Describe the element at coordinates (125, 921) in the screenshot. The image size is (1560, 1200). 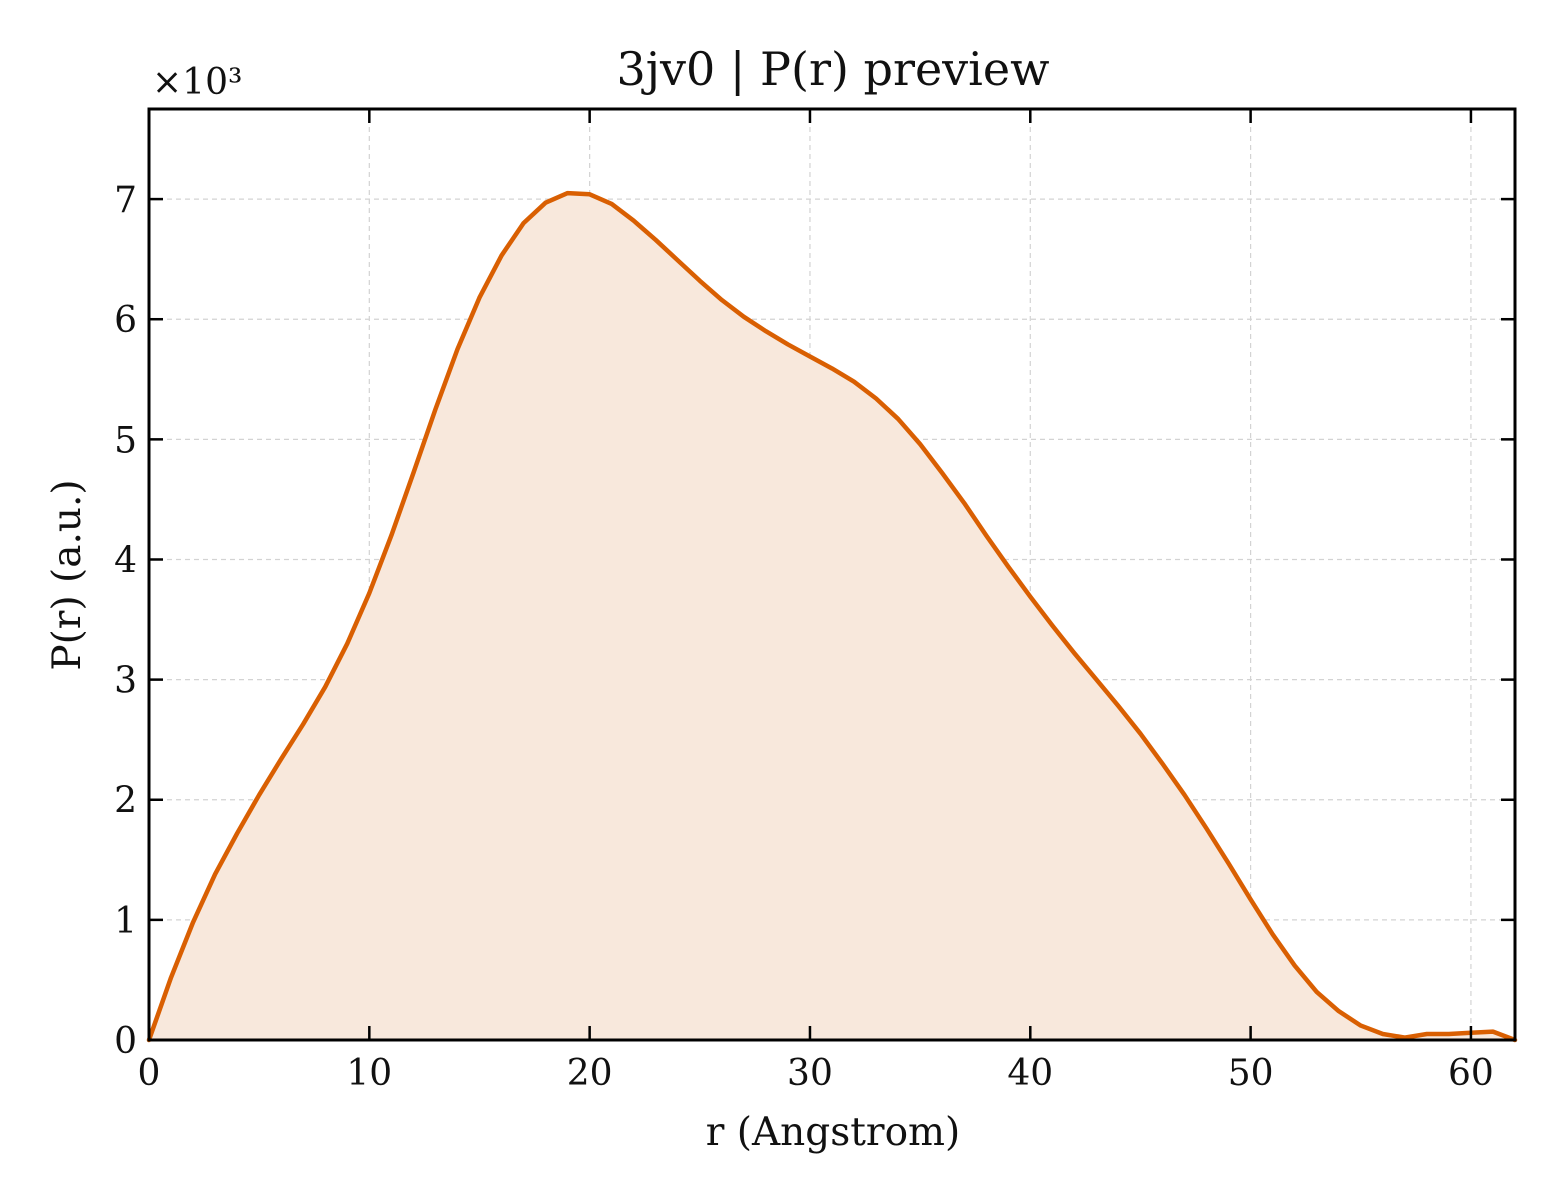
I see `y-tick-label: 1` at that location.